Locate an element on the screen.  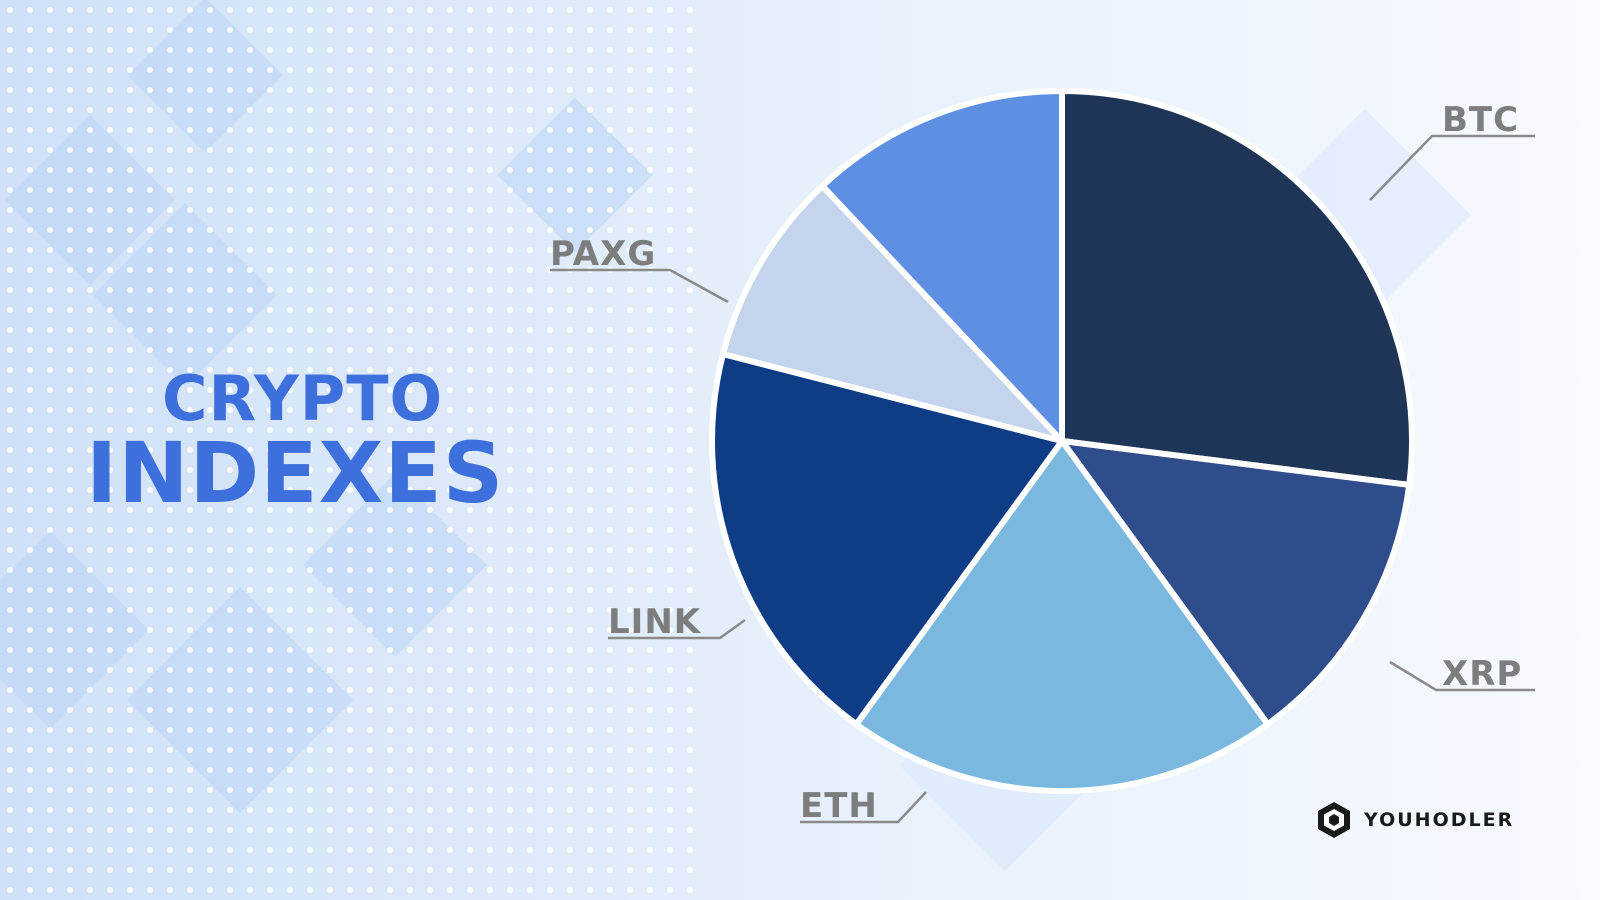
pie-slice-unlabeled is located at coordinates (942, 266).